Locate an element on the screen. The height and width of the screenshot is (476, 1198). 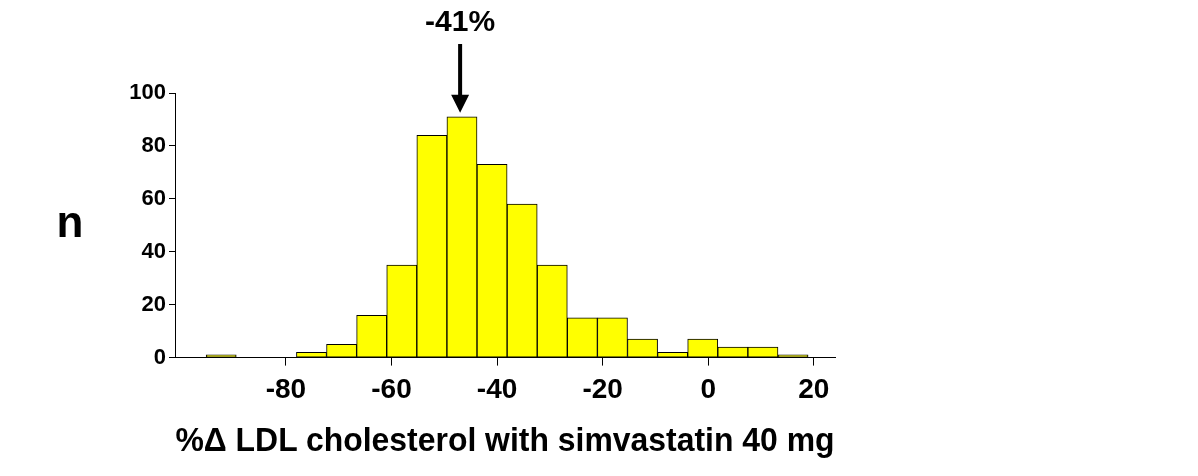
y-tick-label: 80 is located at coordinates (153, 144).